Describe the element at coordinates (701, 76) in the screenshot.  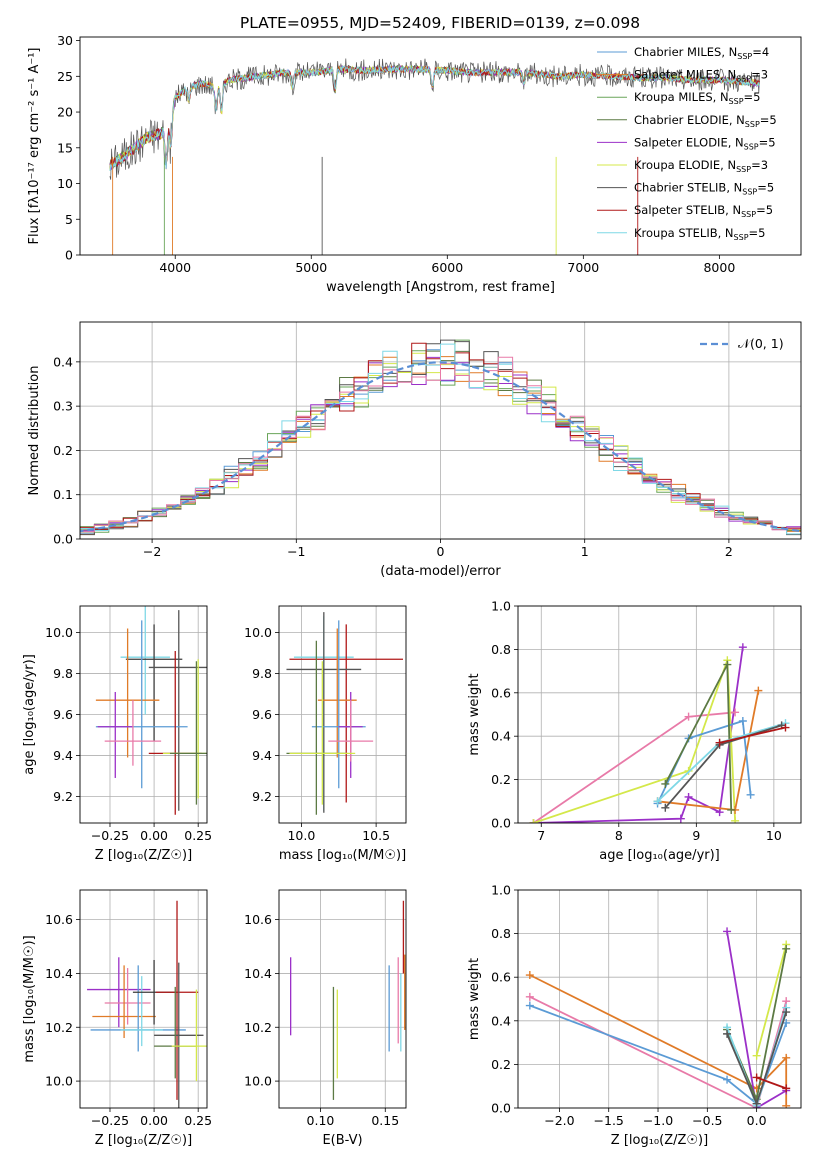
I see `legend-entry: Salpeter MILES, NSSP=3` at that location.